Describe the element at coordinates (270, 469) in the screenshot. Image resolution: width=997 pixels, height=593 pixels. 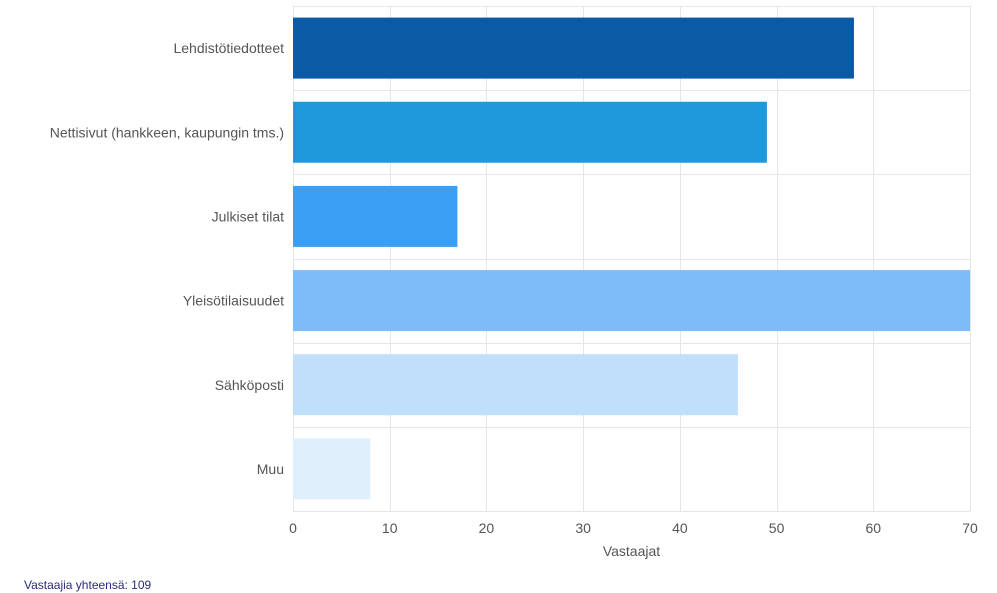
I see `category-label: Muu` at that location.